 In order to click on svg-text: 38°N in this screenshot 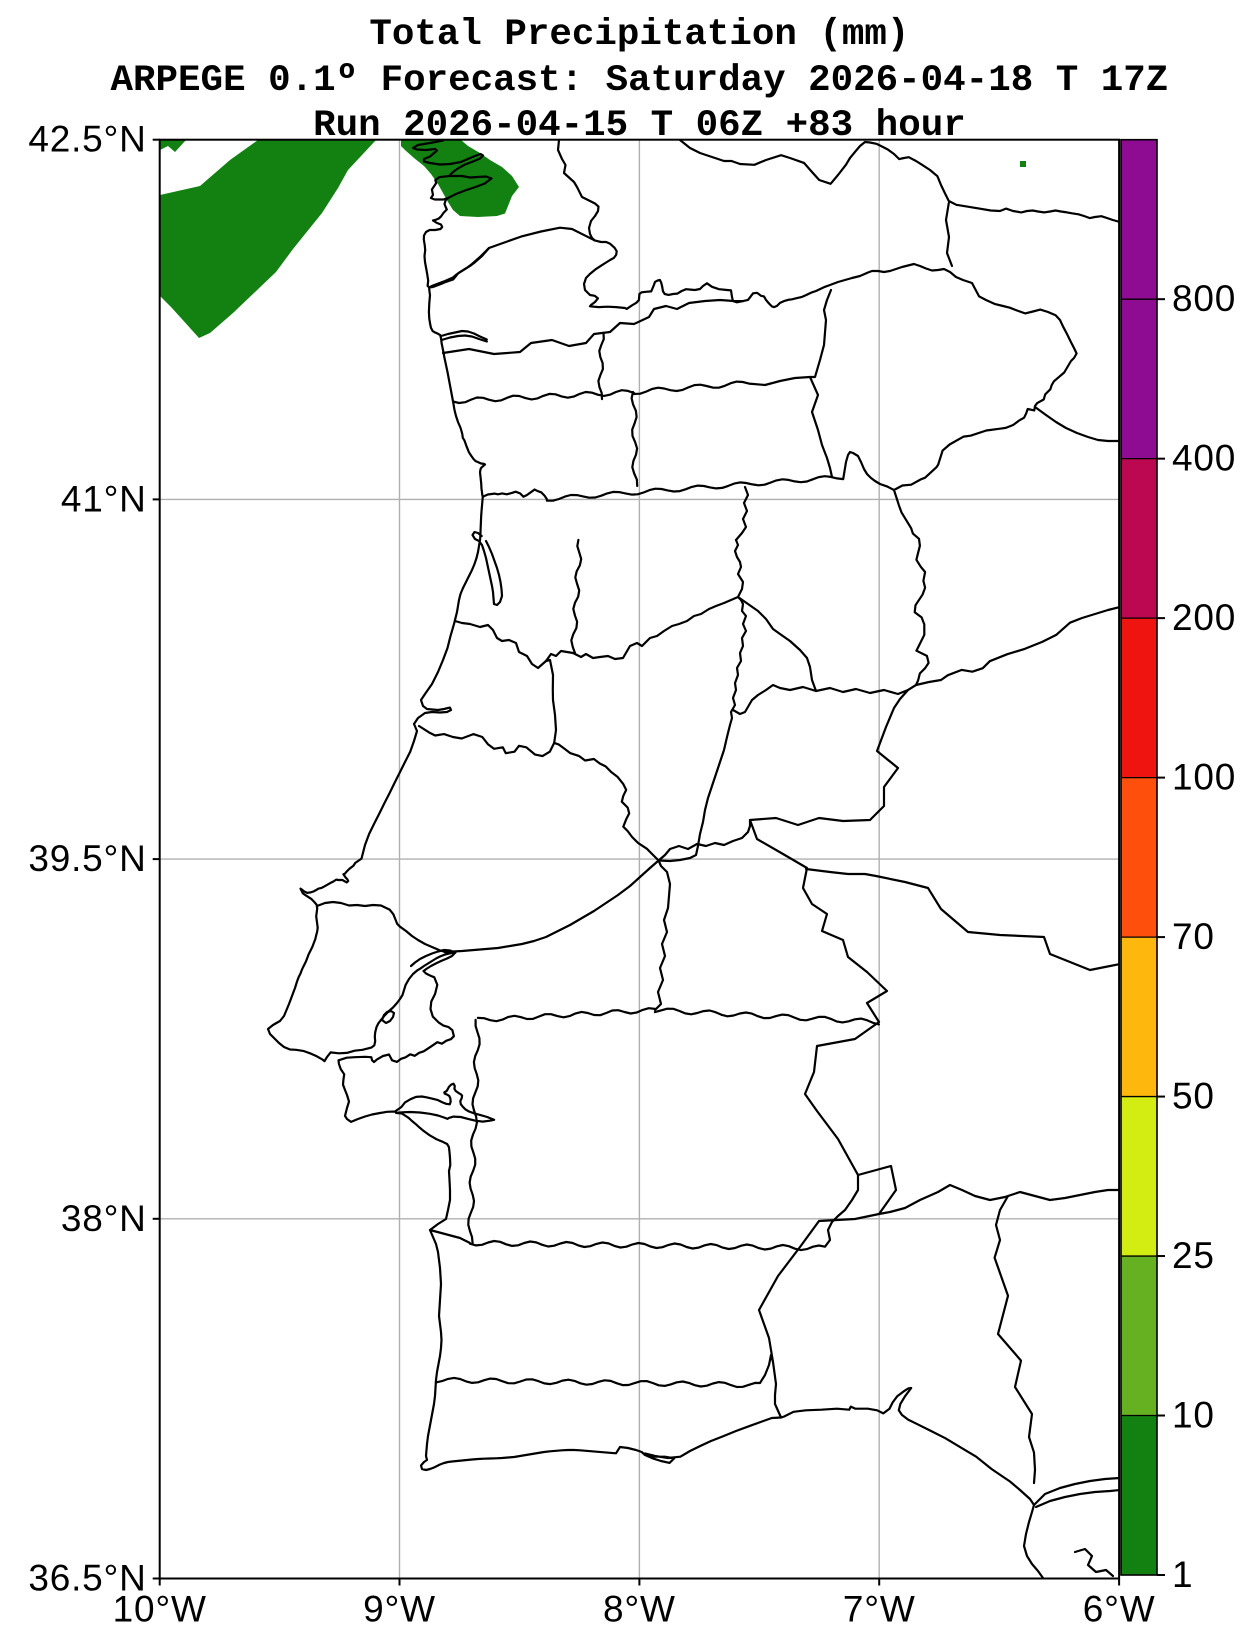, I will do `click(104, 1218)`.